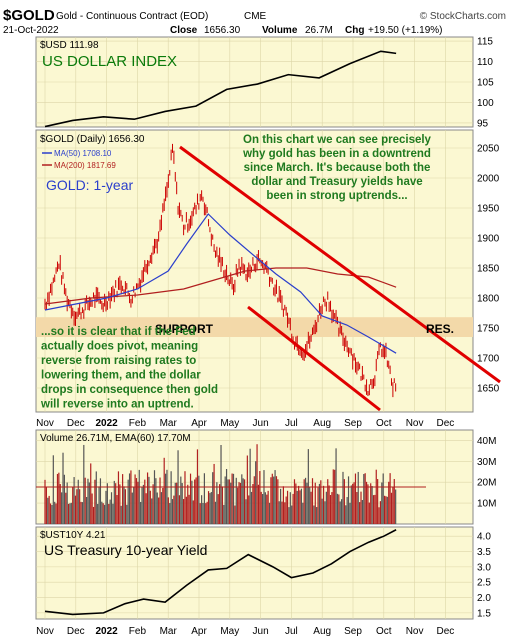  What do you see at coordinates (488, 179) in the screenshot?
I see `y-tick-label: 2000` at bounding box center [488, 179].